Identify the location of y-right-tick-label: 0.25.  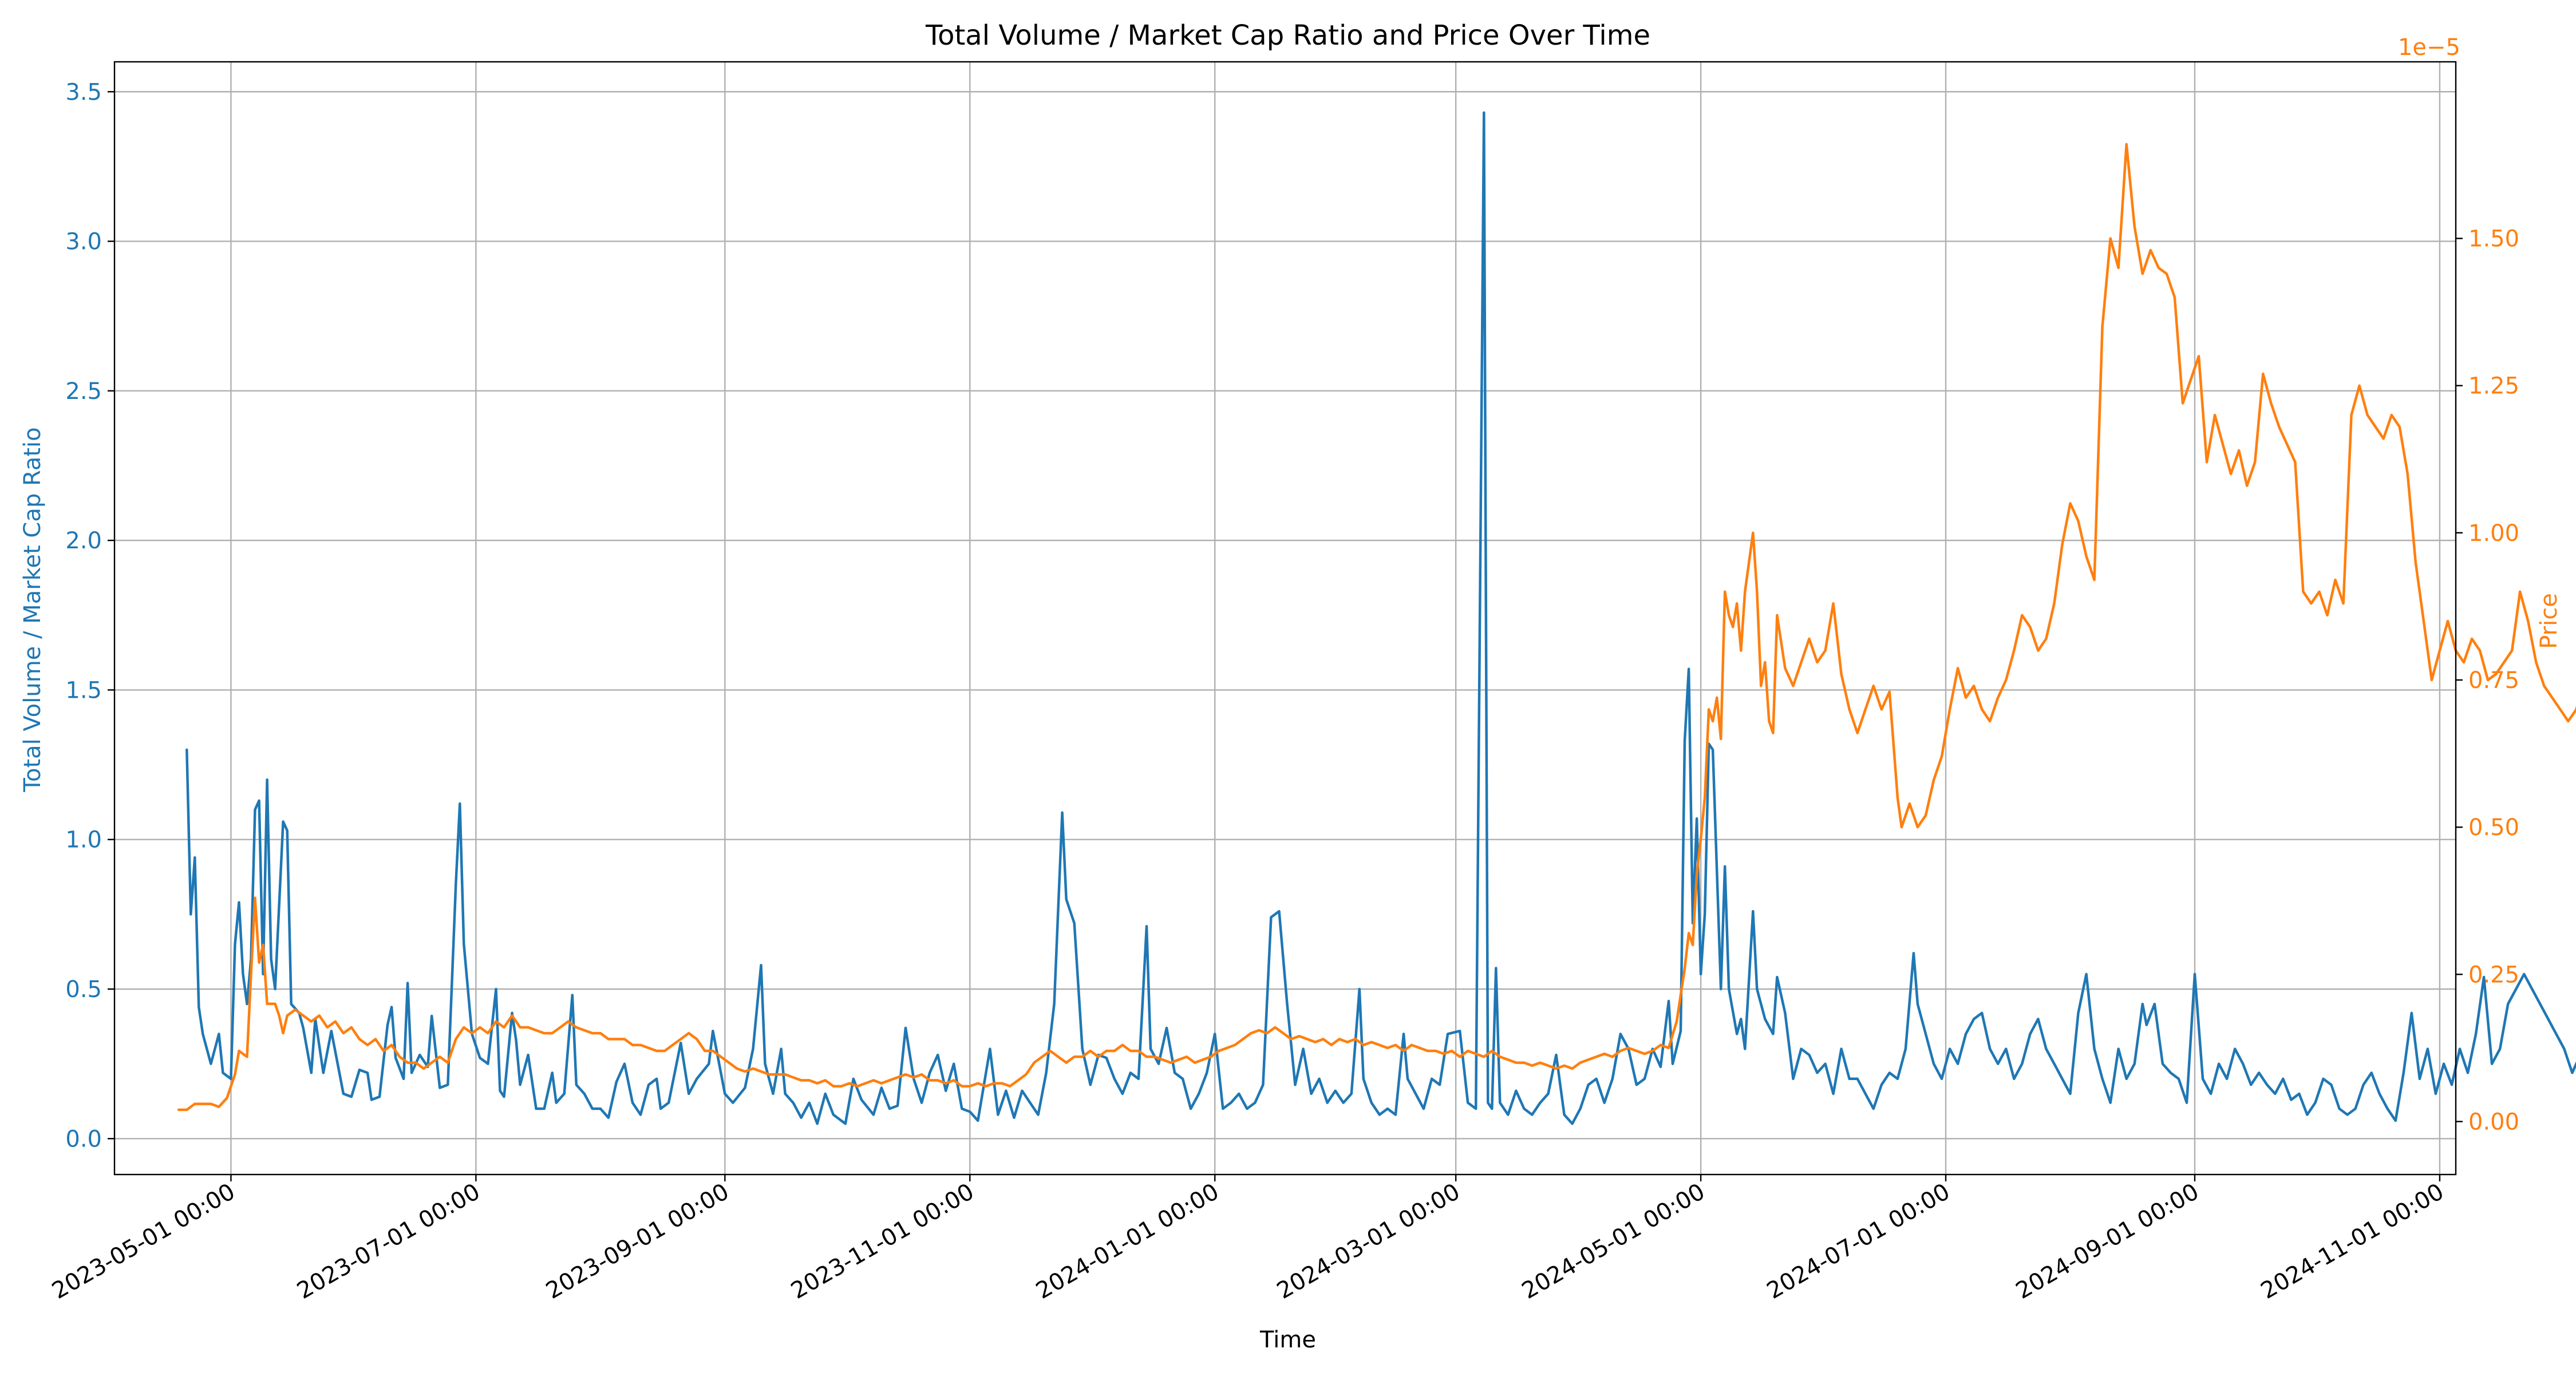
(2493, 975).